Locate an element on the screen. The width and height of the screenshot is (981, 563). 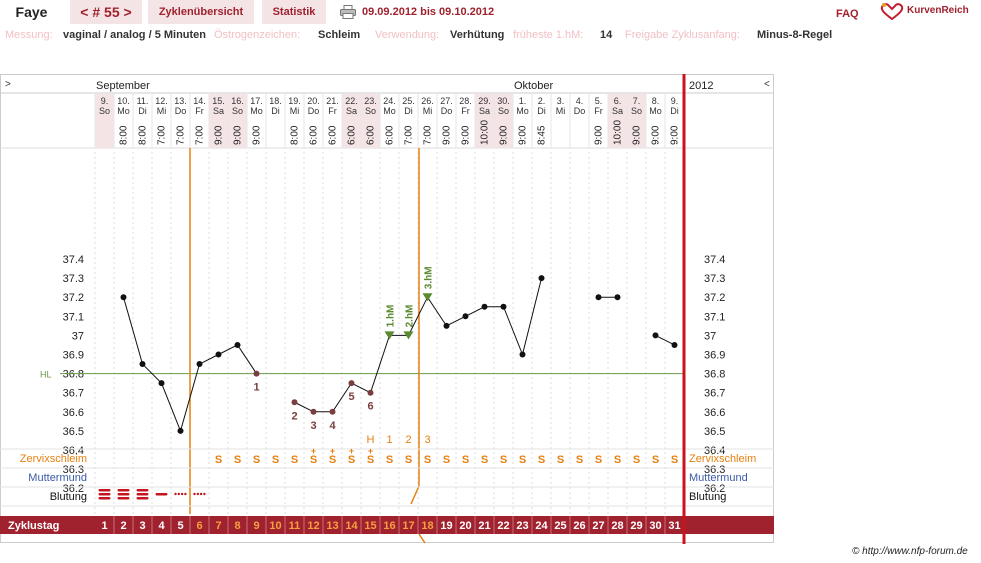
weekday-label: Fr is located at coordinates (199, 111).